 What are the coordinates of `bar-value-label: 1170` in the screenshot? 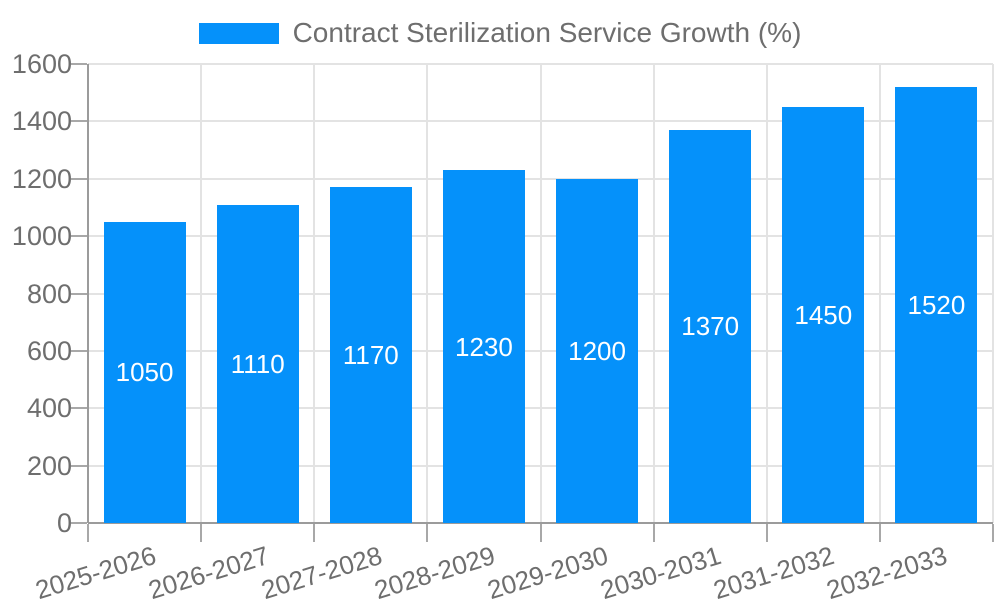 It's located at (370, 355).